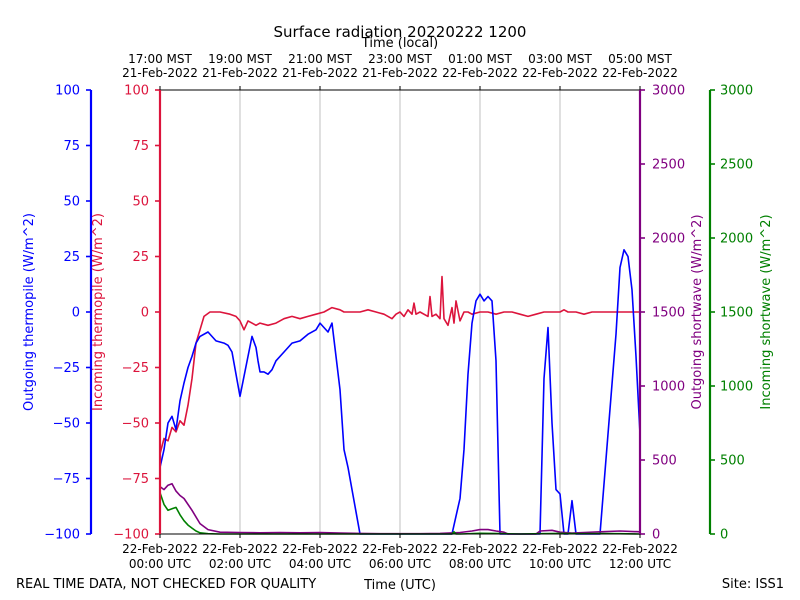 This screenshot has width=800, height=600. What do you see at coordinates (29, 312) in the screenshot?
I see `y-axis-label-out_thermo: Outgoing thermopile (W/m^2)` at bounding box center [29, 312].